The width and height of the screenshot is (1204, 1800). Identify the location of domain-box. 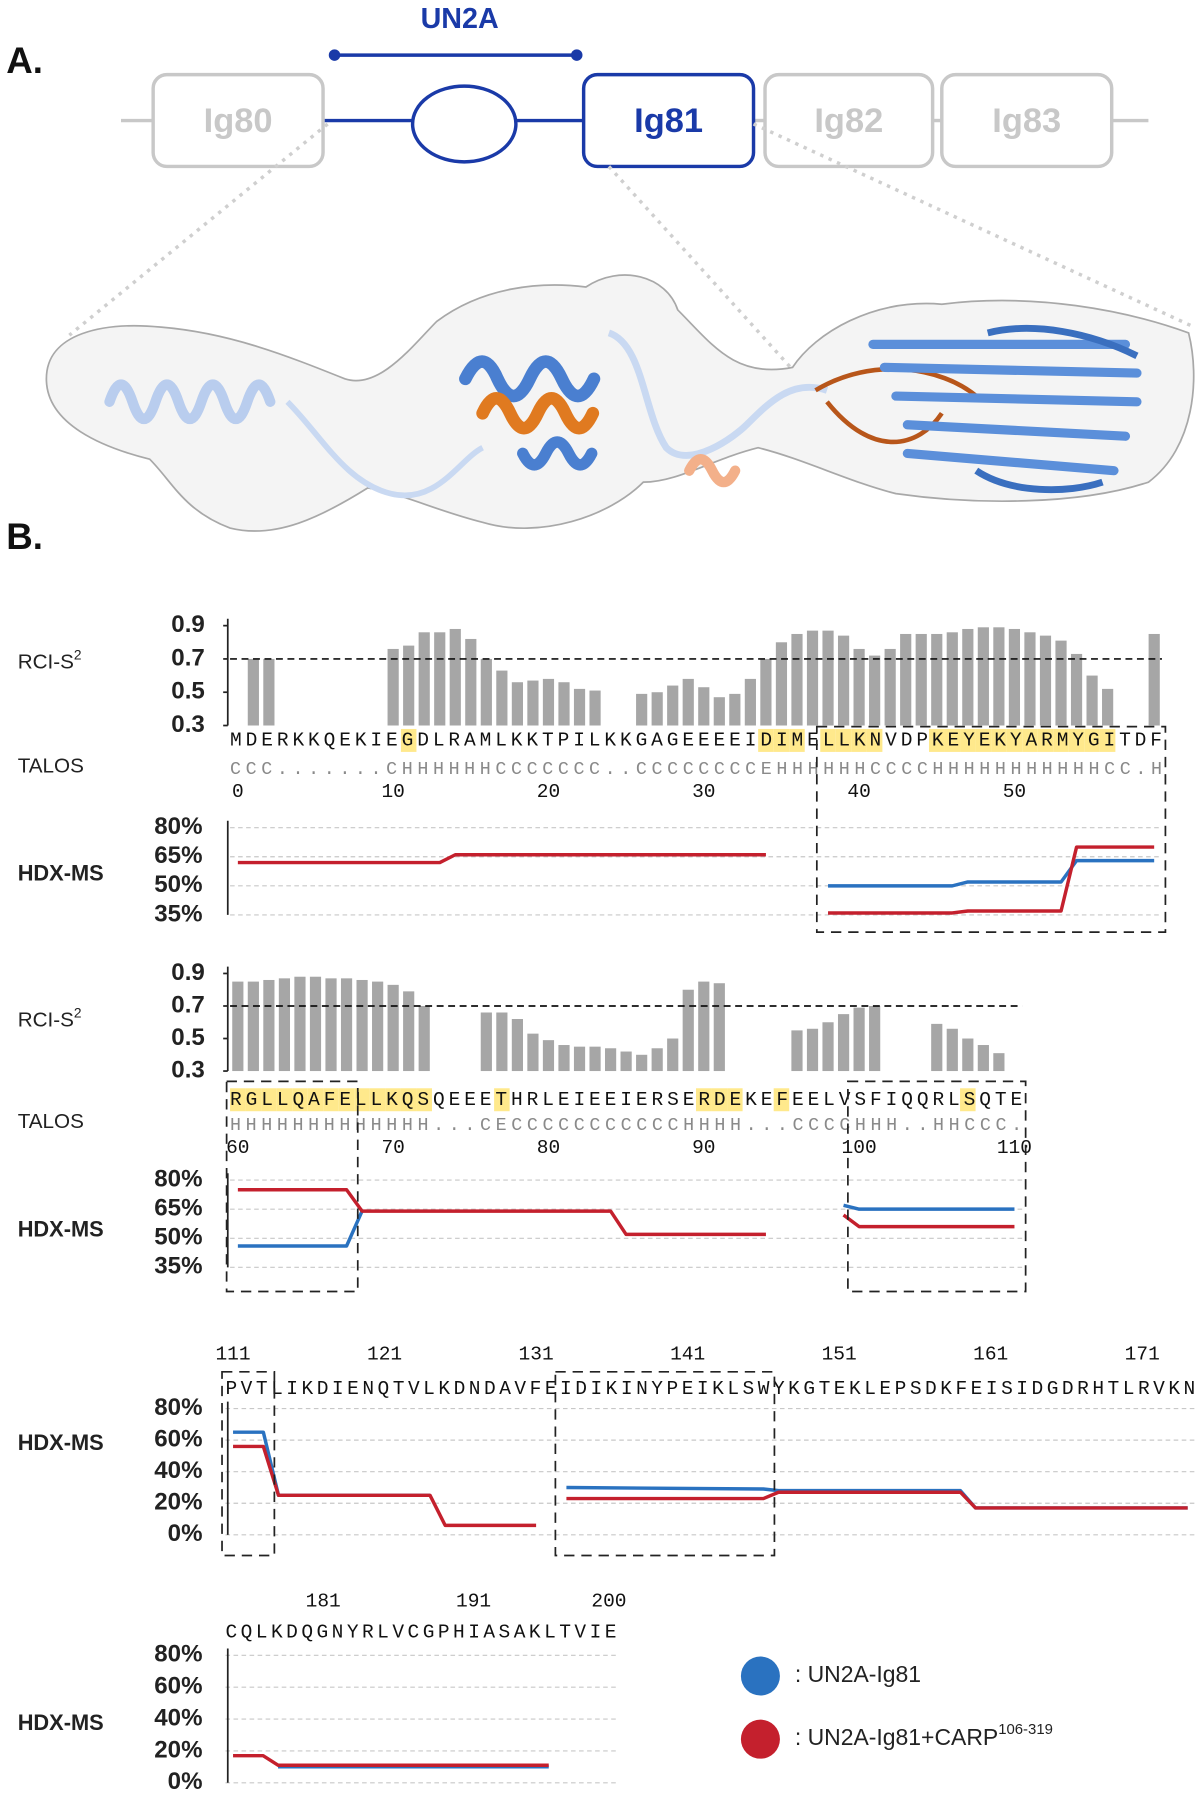
(238, 120).